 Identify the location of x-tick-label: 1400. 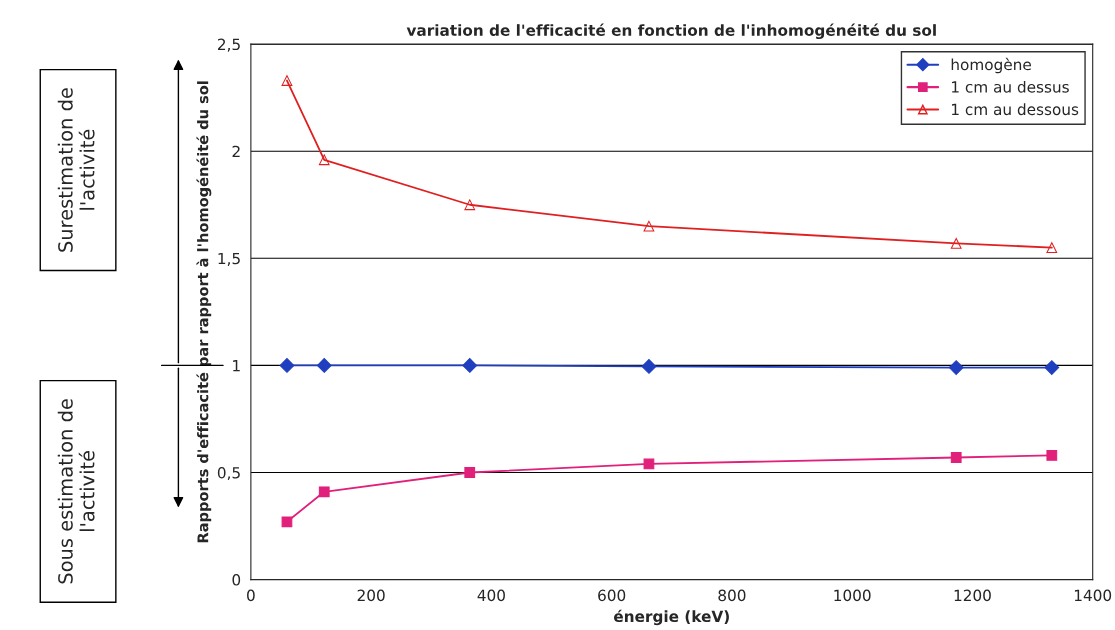
(1093, 595).